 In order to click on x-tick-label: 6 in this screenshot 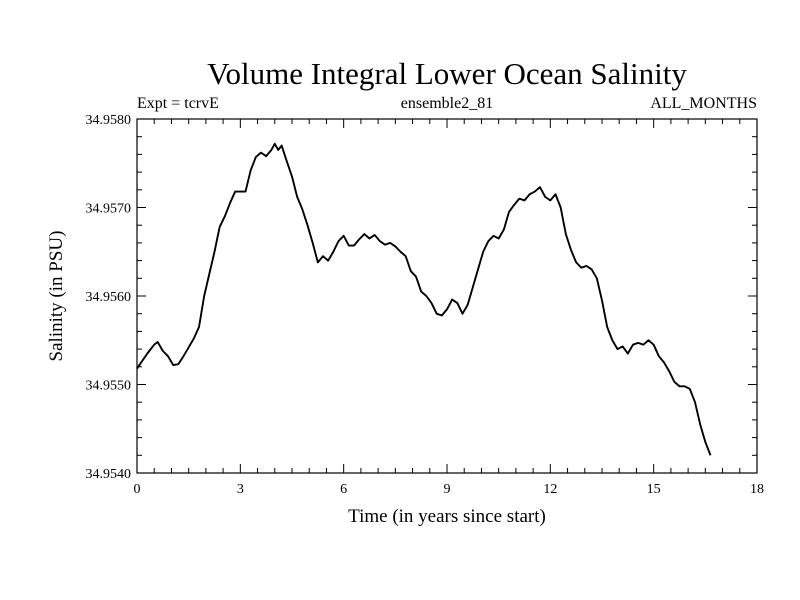, I will do `click(343, 489)`.